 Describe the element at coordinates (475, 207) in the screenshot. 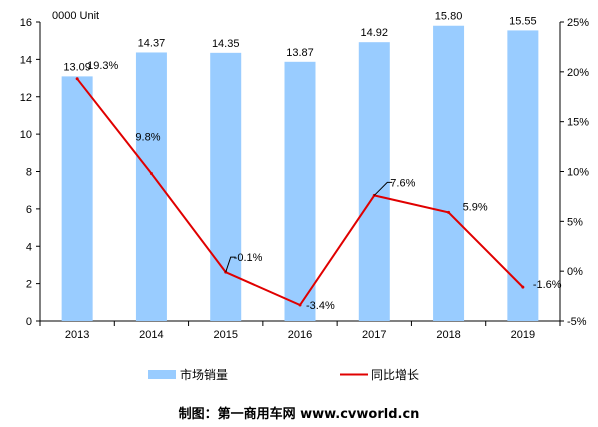

I see `line-value-label: 5.9%` at that location.